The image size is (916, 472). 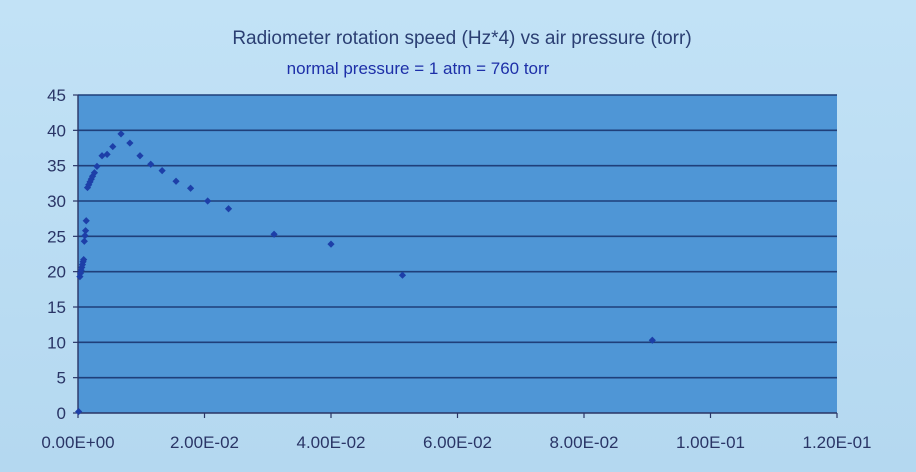 What do you see at coordinates (56, 342) in the screenshot?
I see `y-tick-label: 10` at bounding box center [56, 342].